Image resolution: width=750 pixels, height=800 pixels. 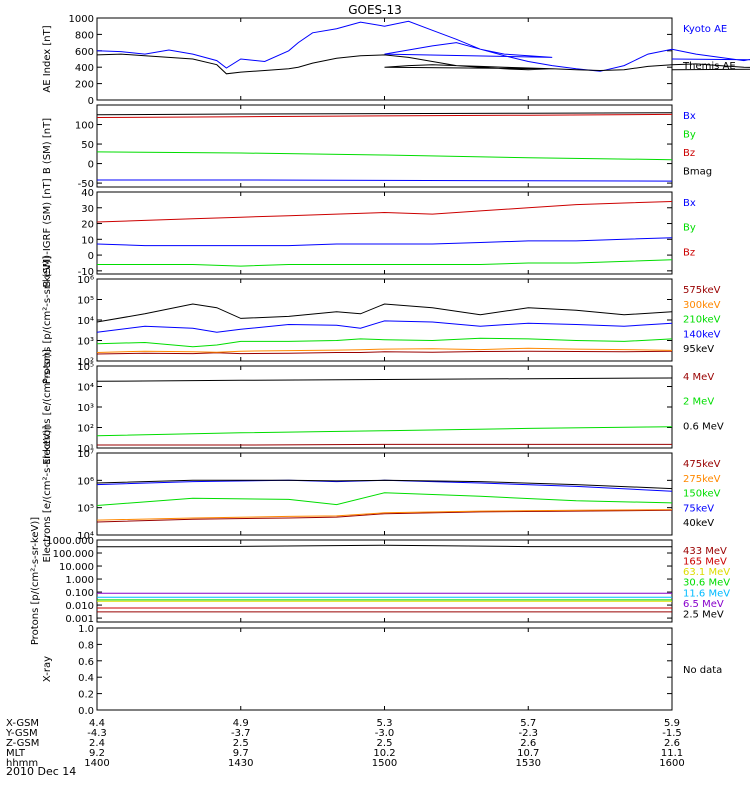 What do you see at coordinates (81, 19) in the screenshot?
I see `y-tick-label: 1000` at bounding box center [81, 19].